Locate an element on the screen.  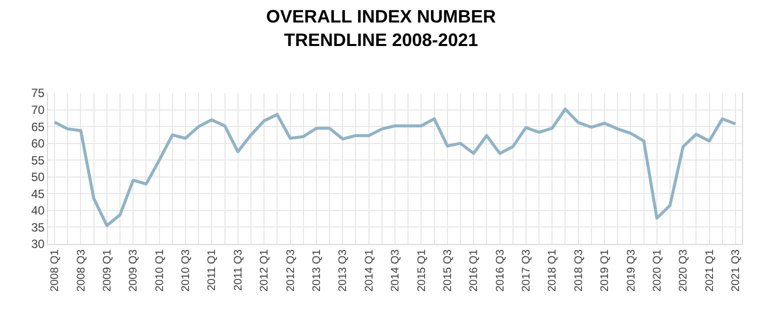
y-tick-label: 50 is located at coordinates (38, 177).